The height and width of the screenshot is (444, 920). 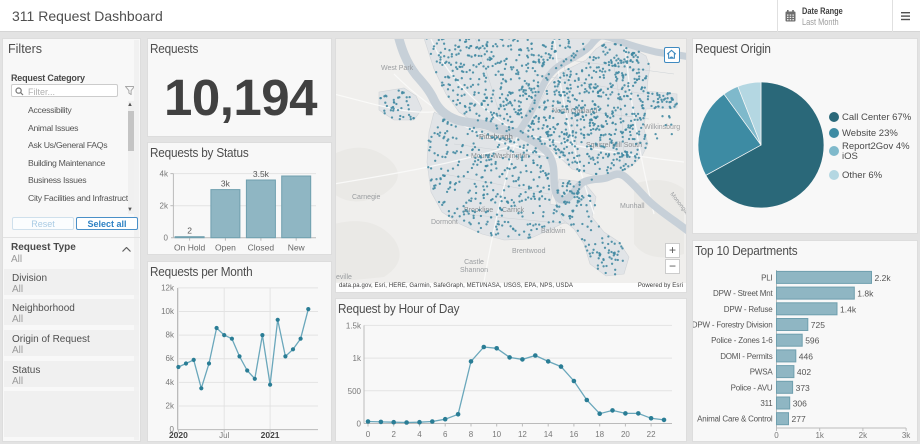 I want to click on svg-text: Wilkinsburg, so click(x=662, y=127).